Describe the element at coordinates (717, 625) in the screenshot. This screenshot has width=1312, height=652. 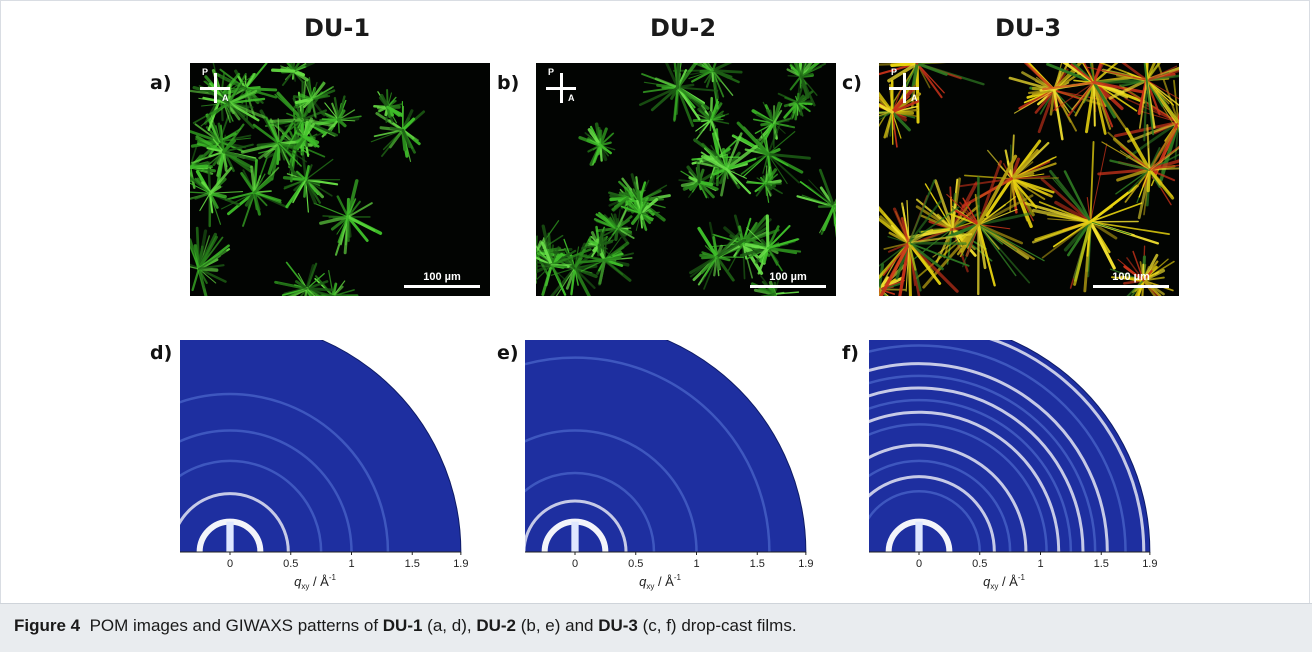
I see `caption-text-4: (c, f) drop-cast films.` at that location.